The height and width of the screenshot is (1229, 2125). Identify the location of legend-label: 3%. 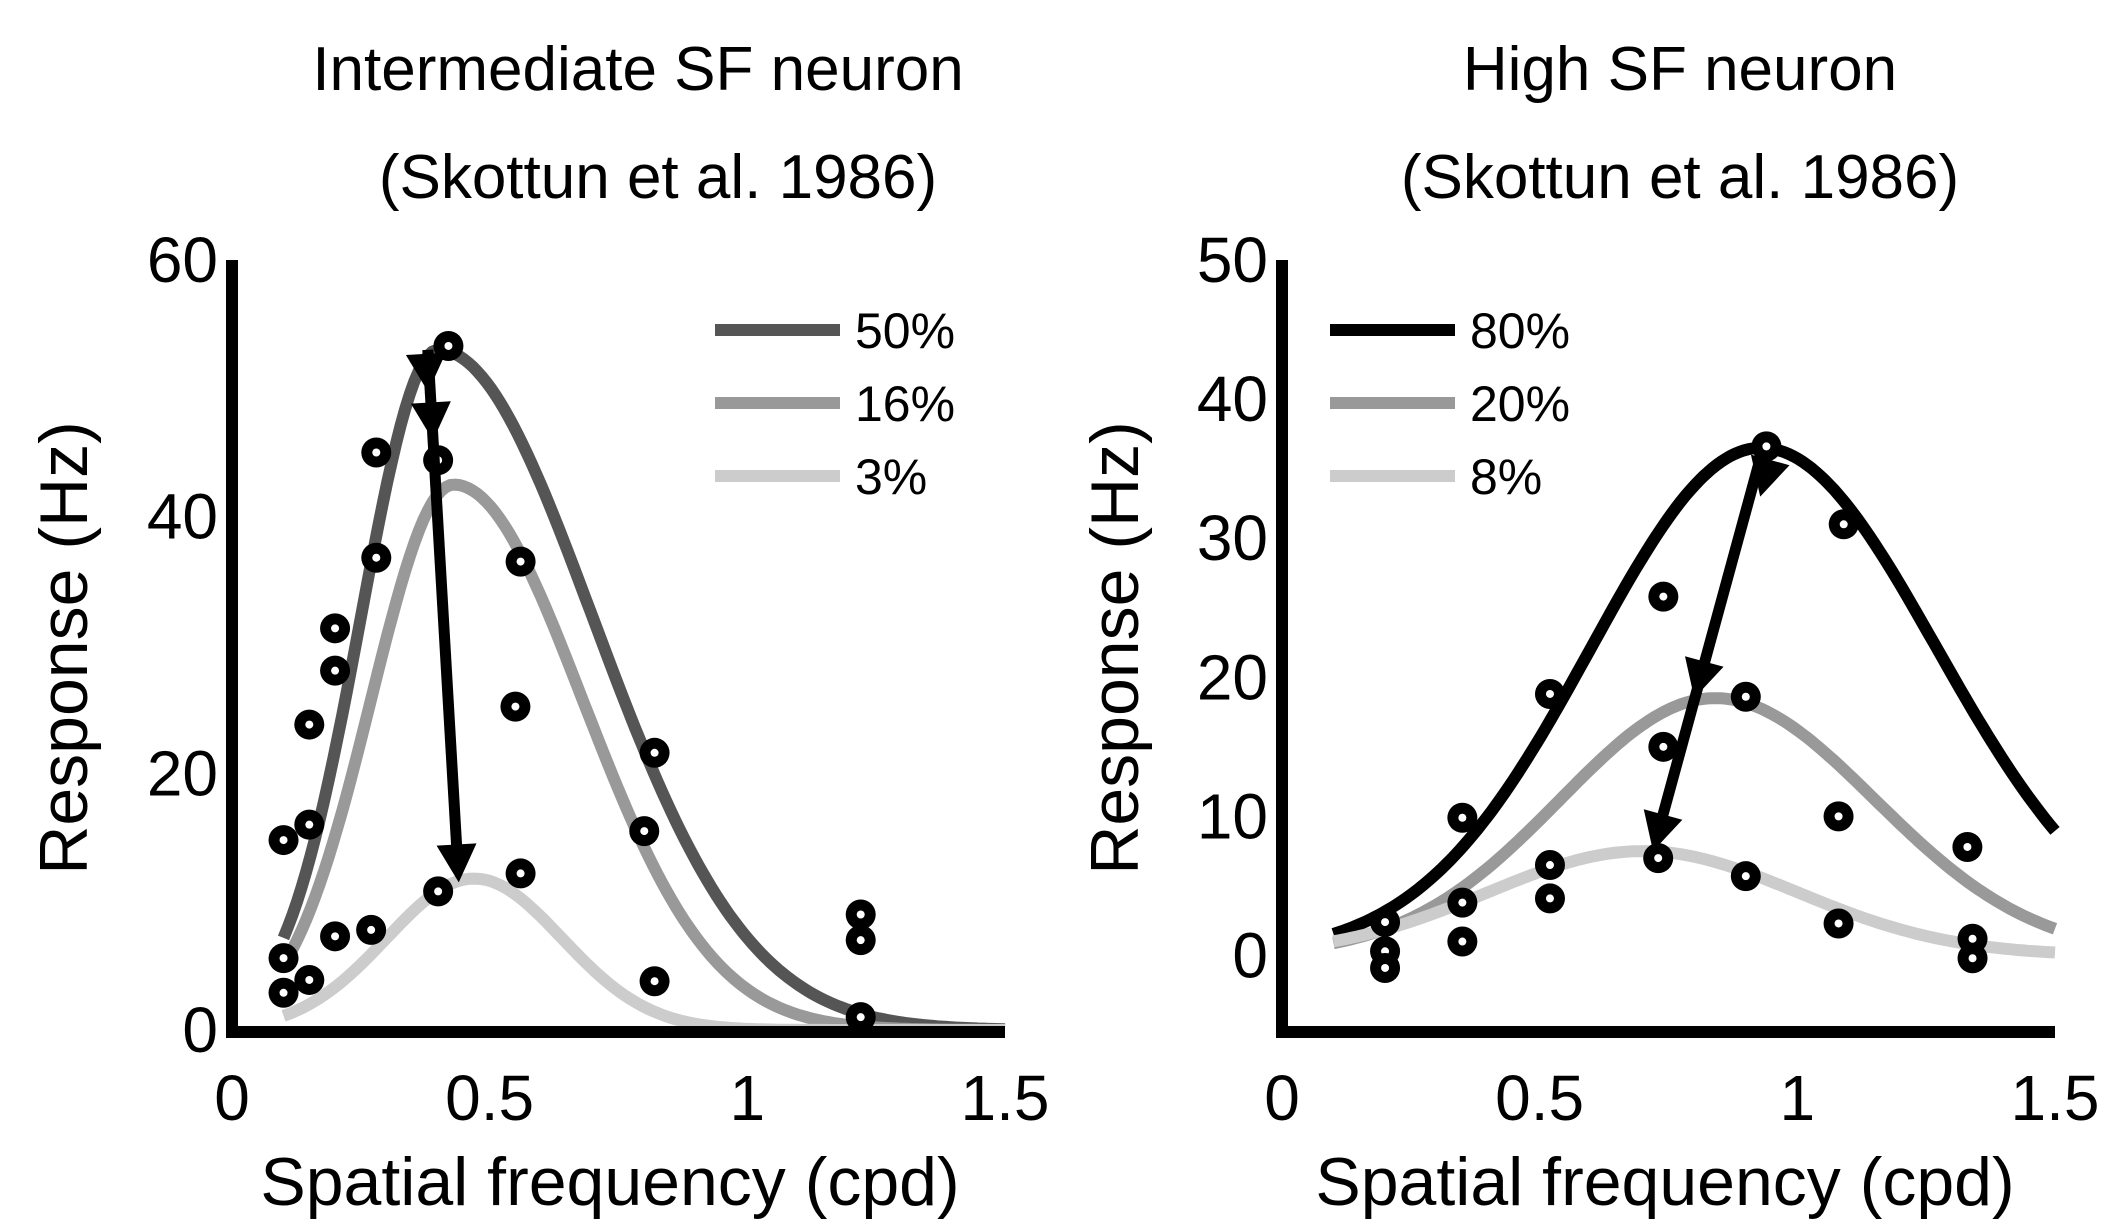
(891, 477).